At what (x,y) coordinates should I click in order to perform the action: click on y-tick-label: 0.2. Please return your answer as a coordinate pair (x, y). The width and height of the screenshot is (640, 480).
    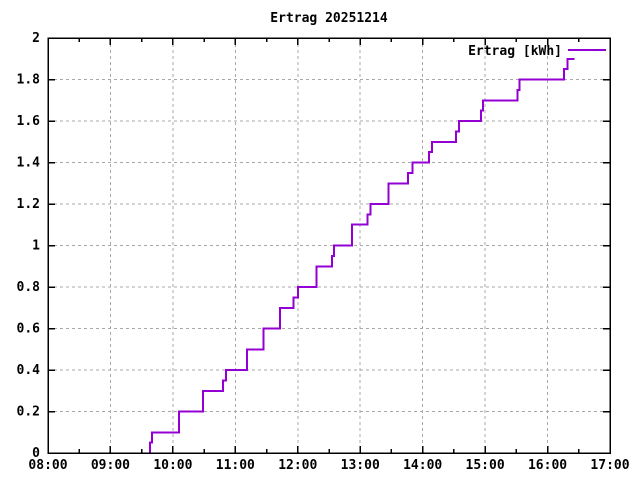
    Looking at the image, I should click on (28, 412).